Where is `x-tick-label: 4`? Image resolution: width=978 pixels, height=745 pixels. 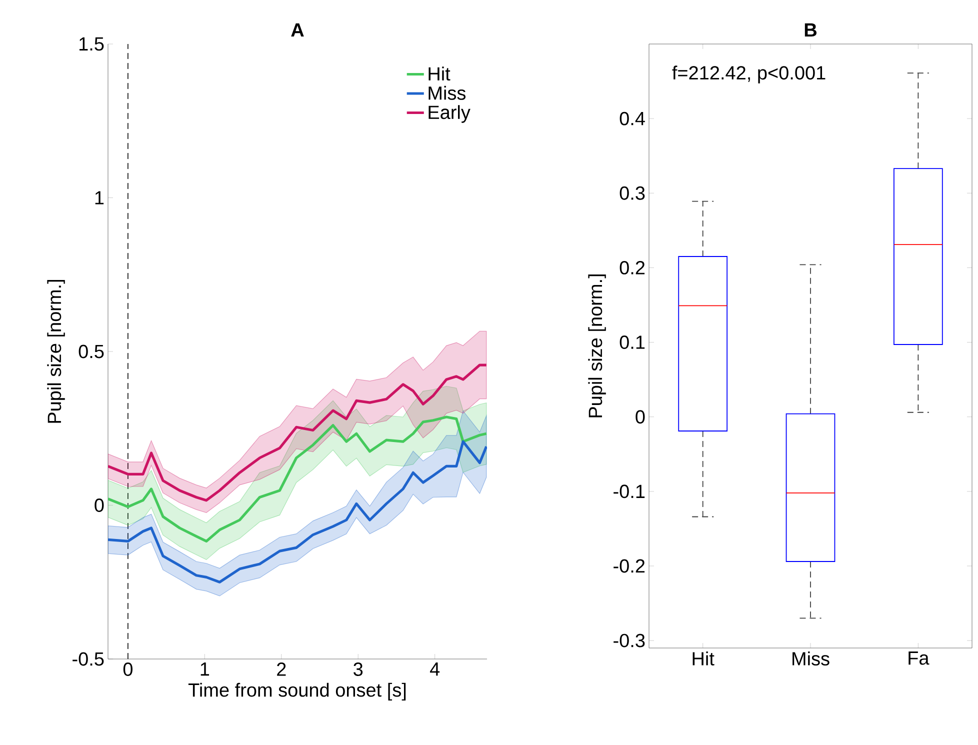 x-tick-label: 4 is located at coordinates (435, 669).